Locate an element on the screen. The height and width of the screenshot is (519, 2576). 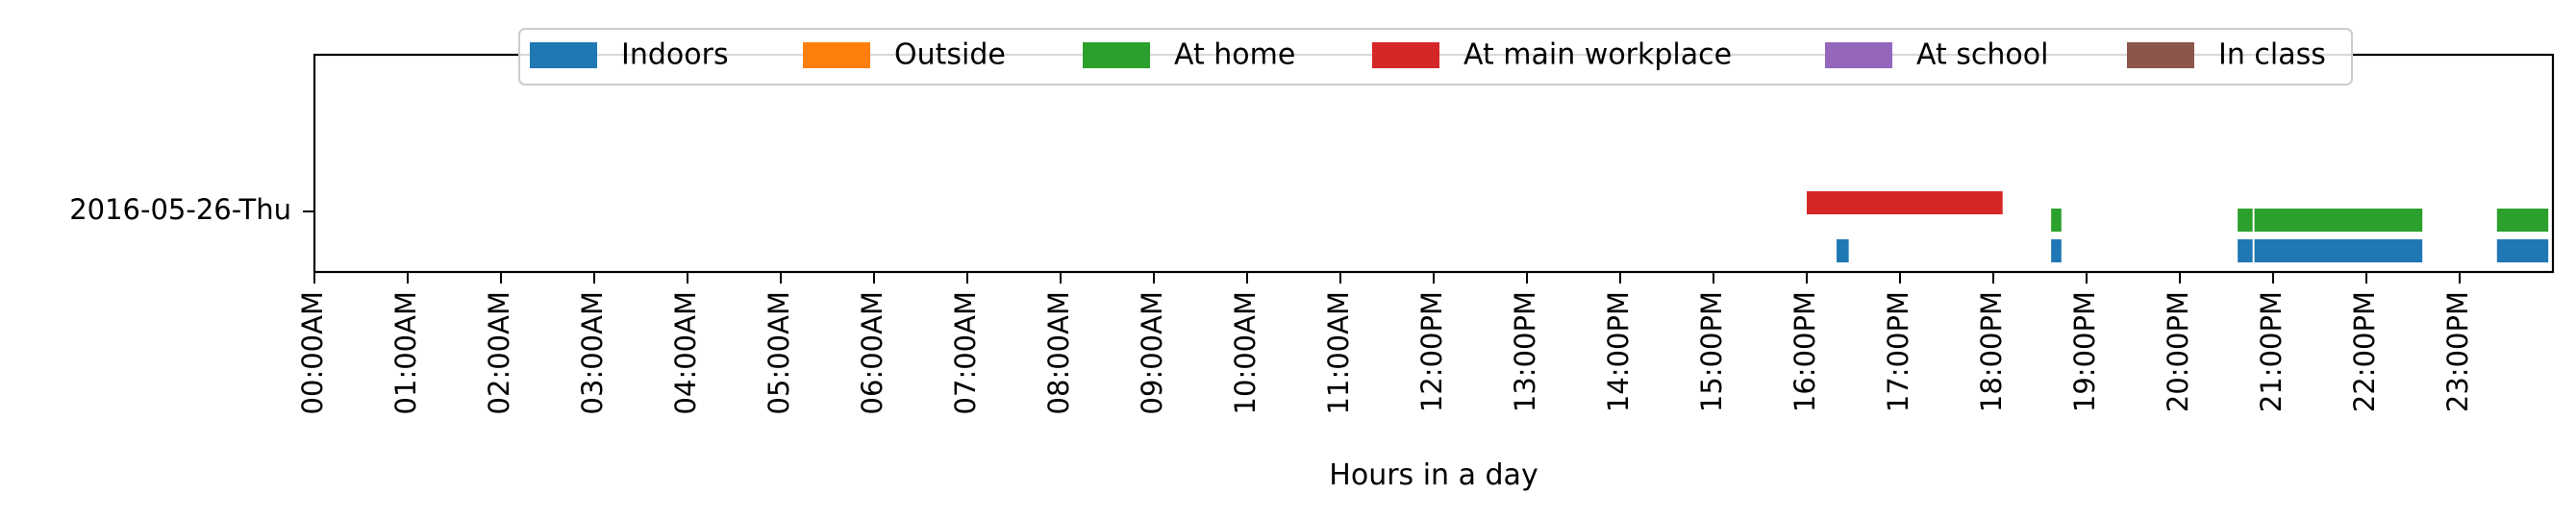
legend-label: Indoors is located at coordinates (675, 55).